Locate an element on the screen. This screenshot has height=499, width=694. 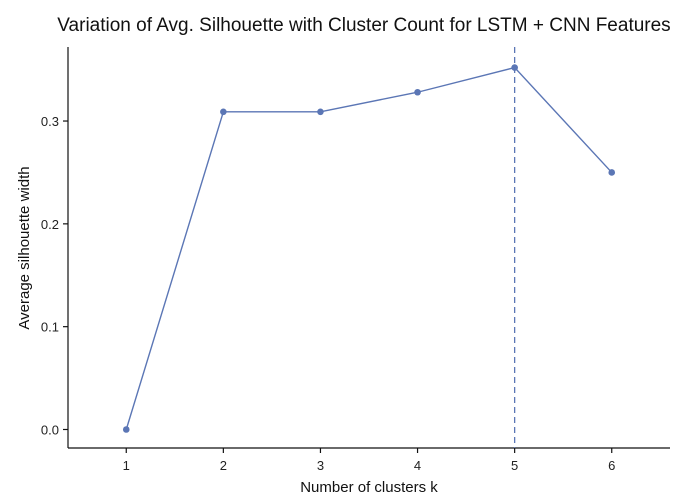
x-tick-label: 4 is located at coordinates (417, 465).